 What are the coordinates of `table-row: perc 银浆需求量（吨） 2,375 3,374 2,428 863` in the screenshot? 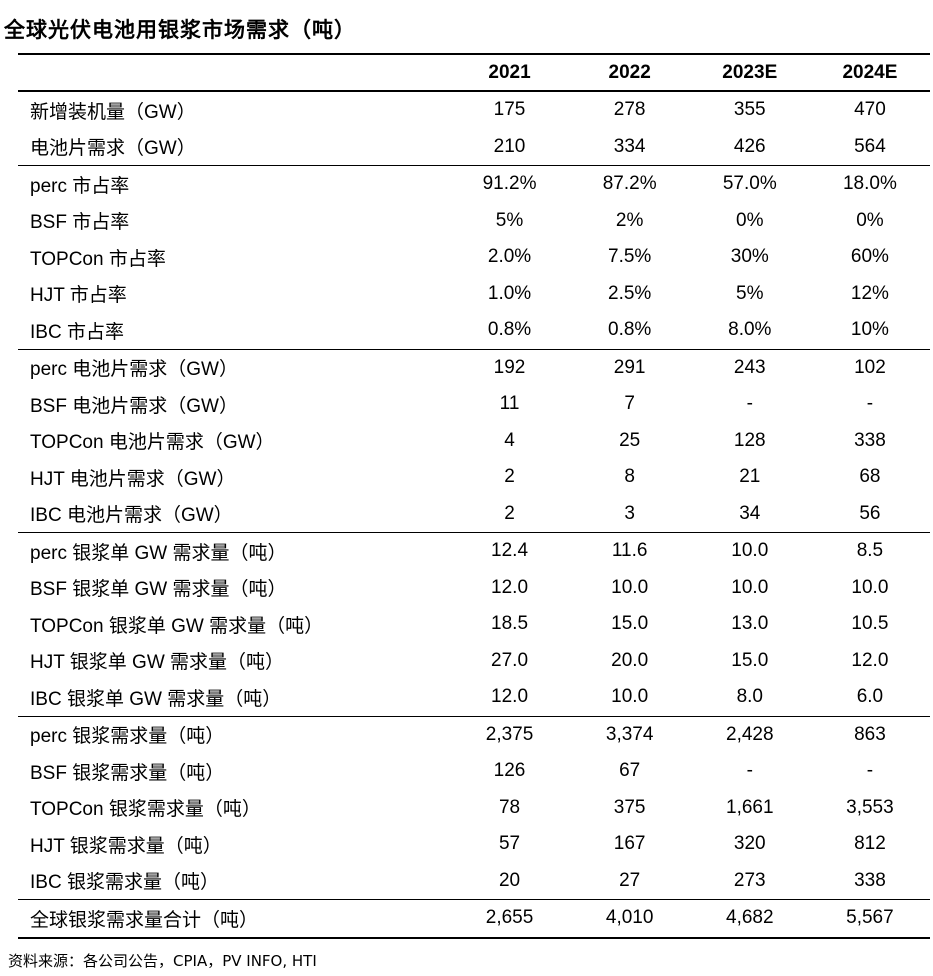 It's located at (474, 734).